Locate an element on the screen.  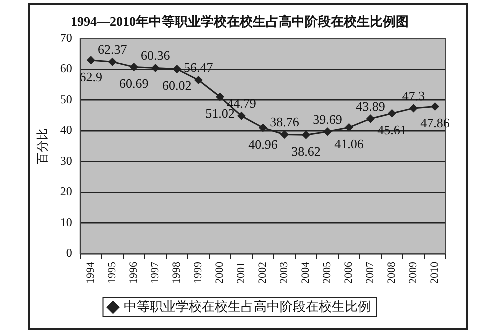
x-tick-label: 2001 is located at coordinates (242, 273).